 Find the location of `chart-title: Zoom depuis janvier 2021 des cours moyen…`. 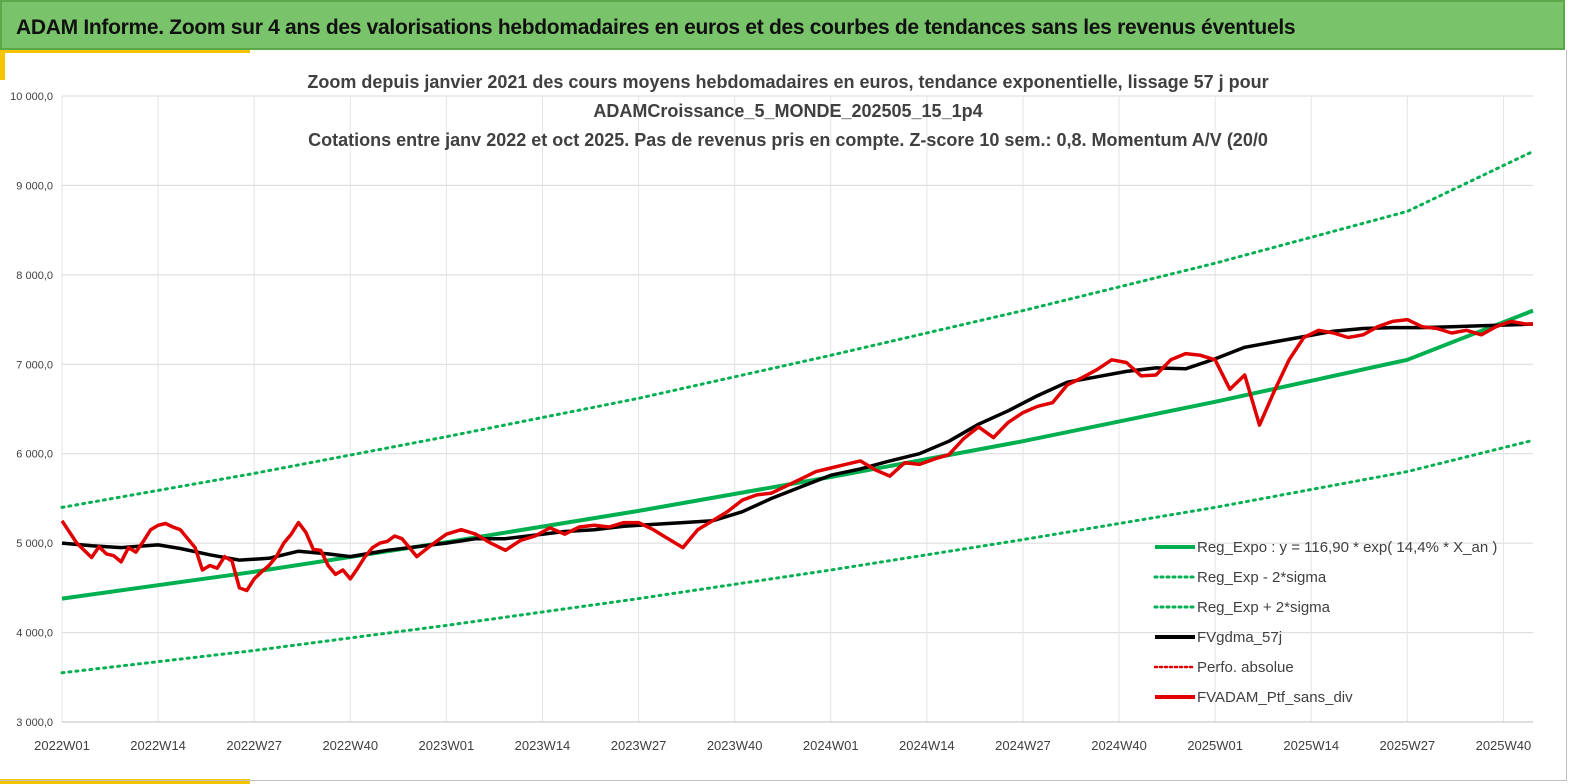

chart-title: Zoom depuis janvier 2021 des cours moyen… is located at coordinates (787, 111).